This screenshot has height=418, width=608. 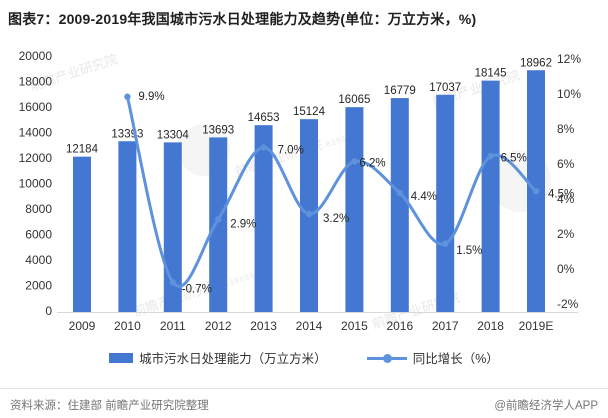 What do you see at coordinates (38, 260) in the screenshot?
I see `left-axis-tick-label: 4000` at bounding box center [38, 260].